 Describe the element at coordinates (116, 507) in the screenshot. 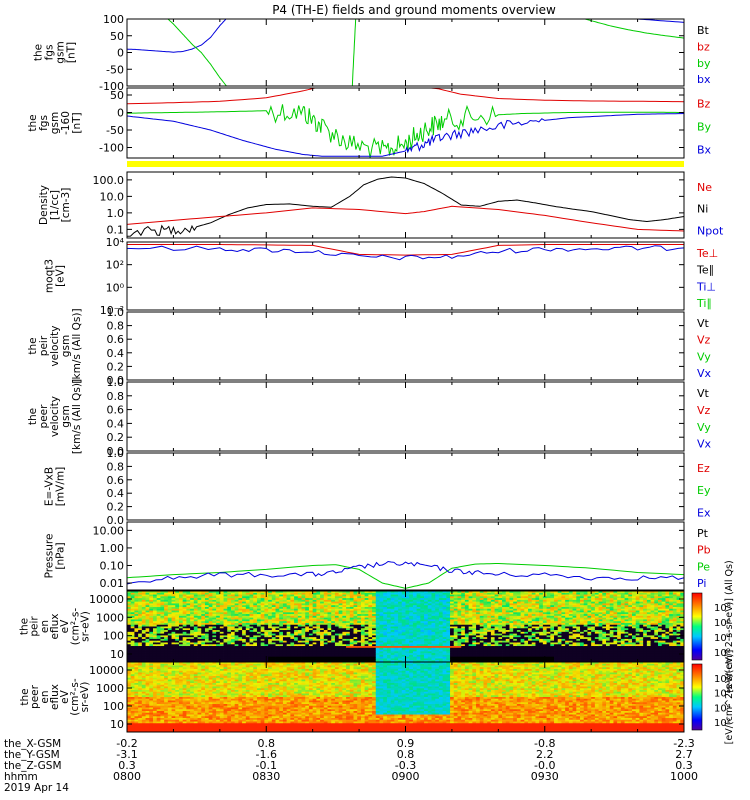

I see `y-tick-label: 0.2` at that location.